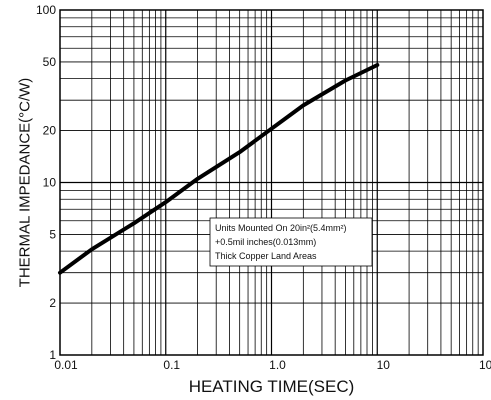 The height and width of the screenshot is (400, 491). What do you see at coordinates (46, 10) in the screenshot?
I see `y-tick-label: 100` at bounding box center [46, 10].